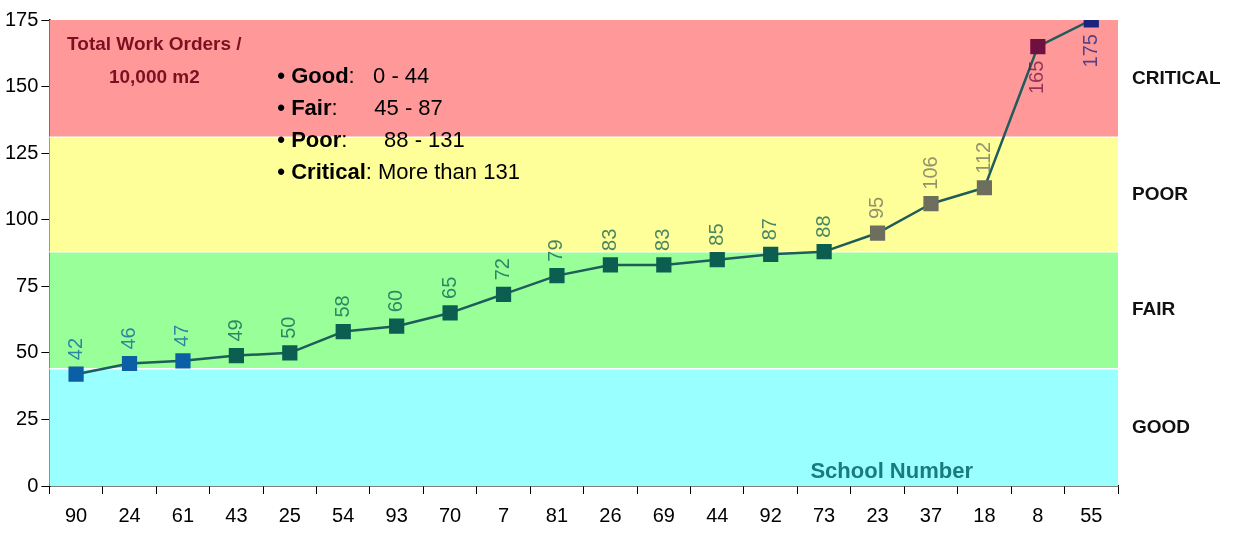 This screenshot has width=1233, height=542. Describe the element at coordinates (557, 514) in the screenshot. I see `x-tick-label: 81` at that location.